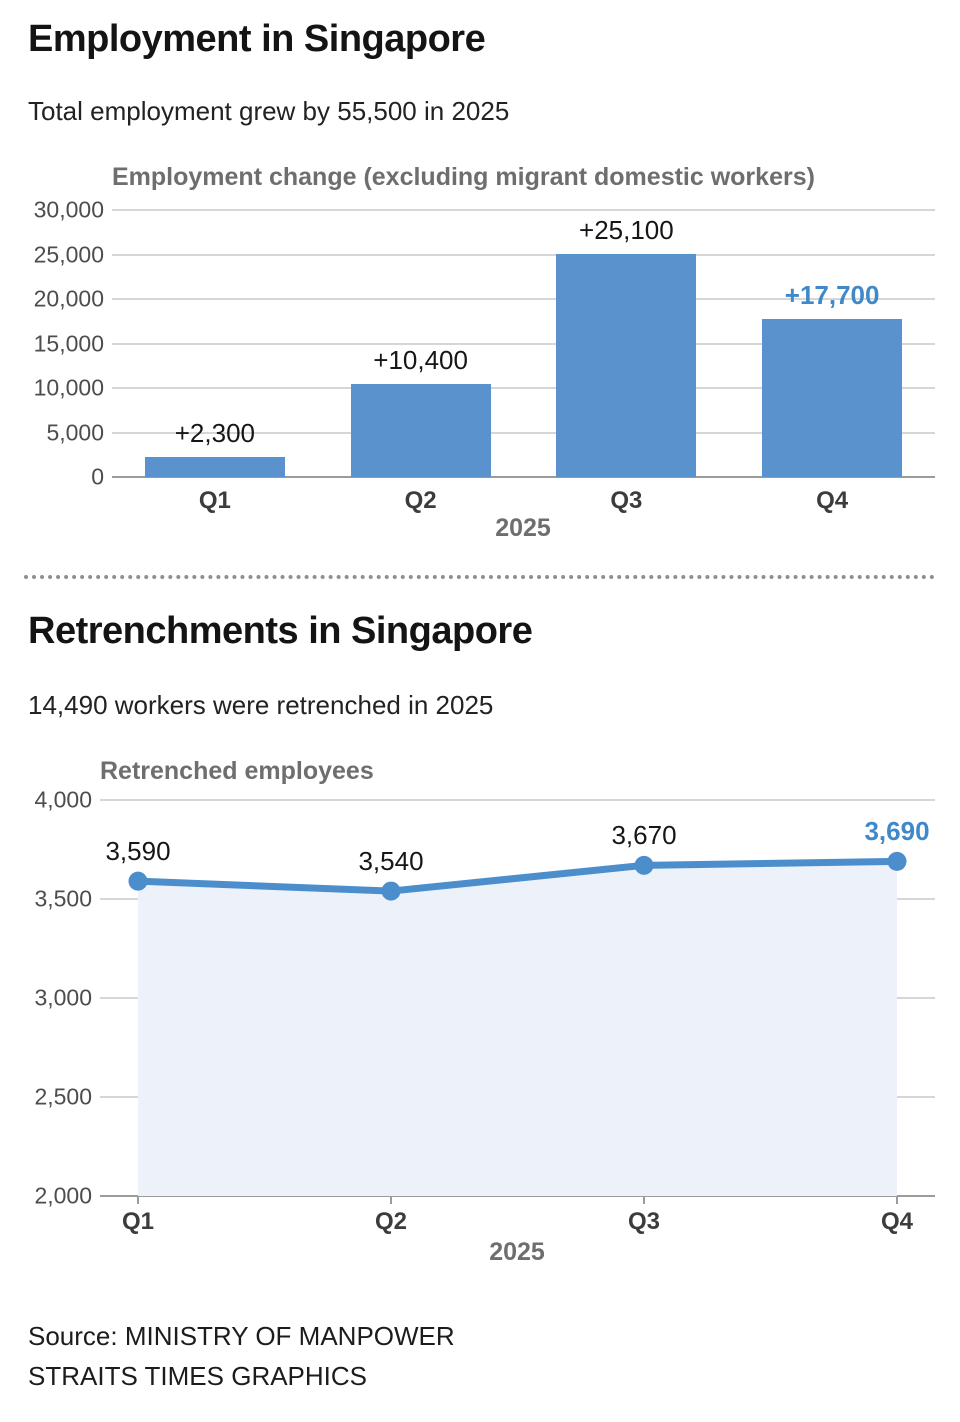  I want to click on bar-chart-y-axis: 0 5,000 10,000 15,000 20,000 25,000 30,000, so click(57, 343).